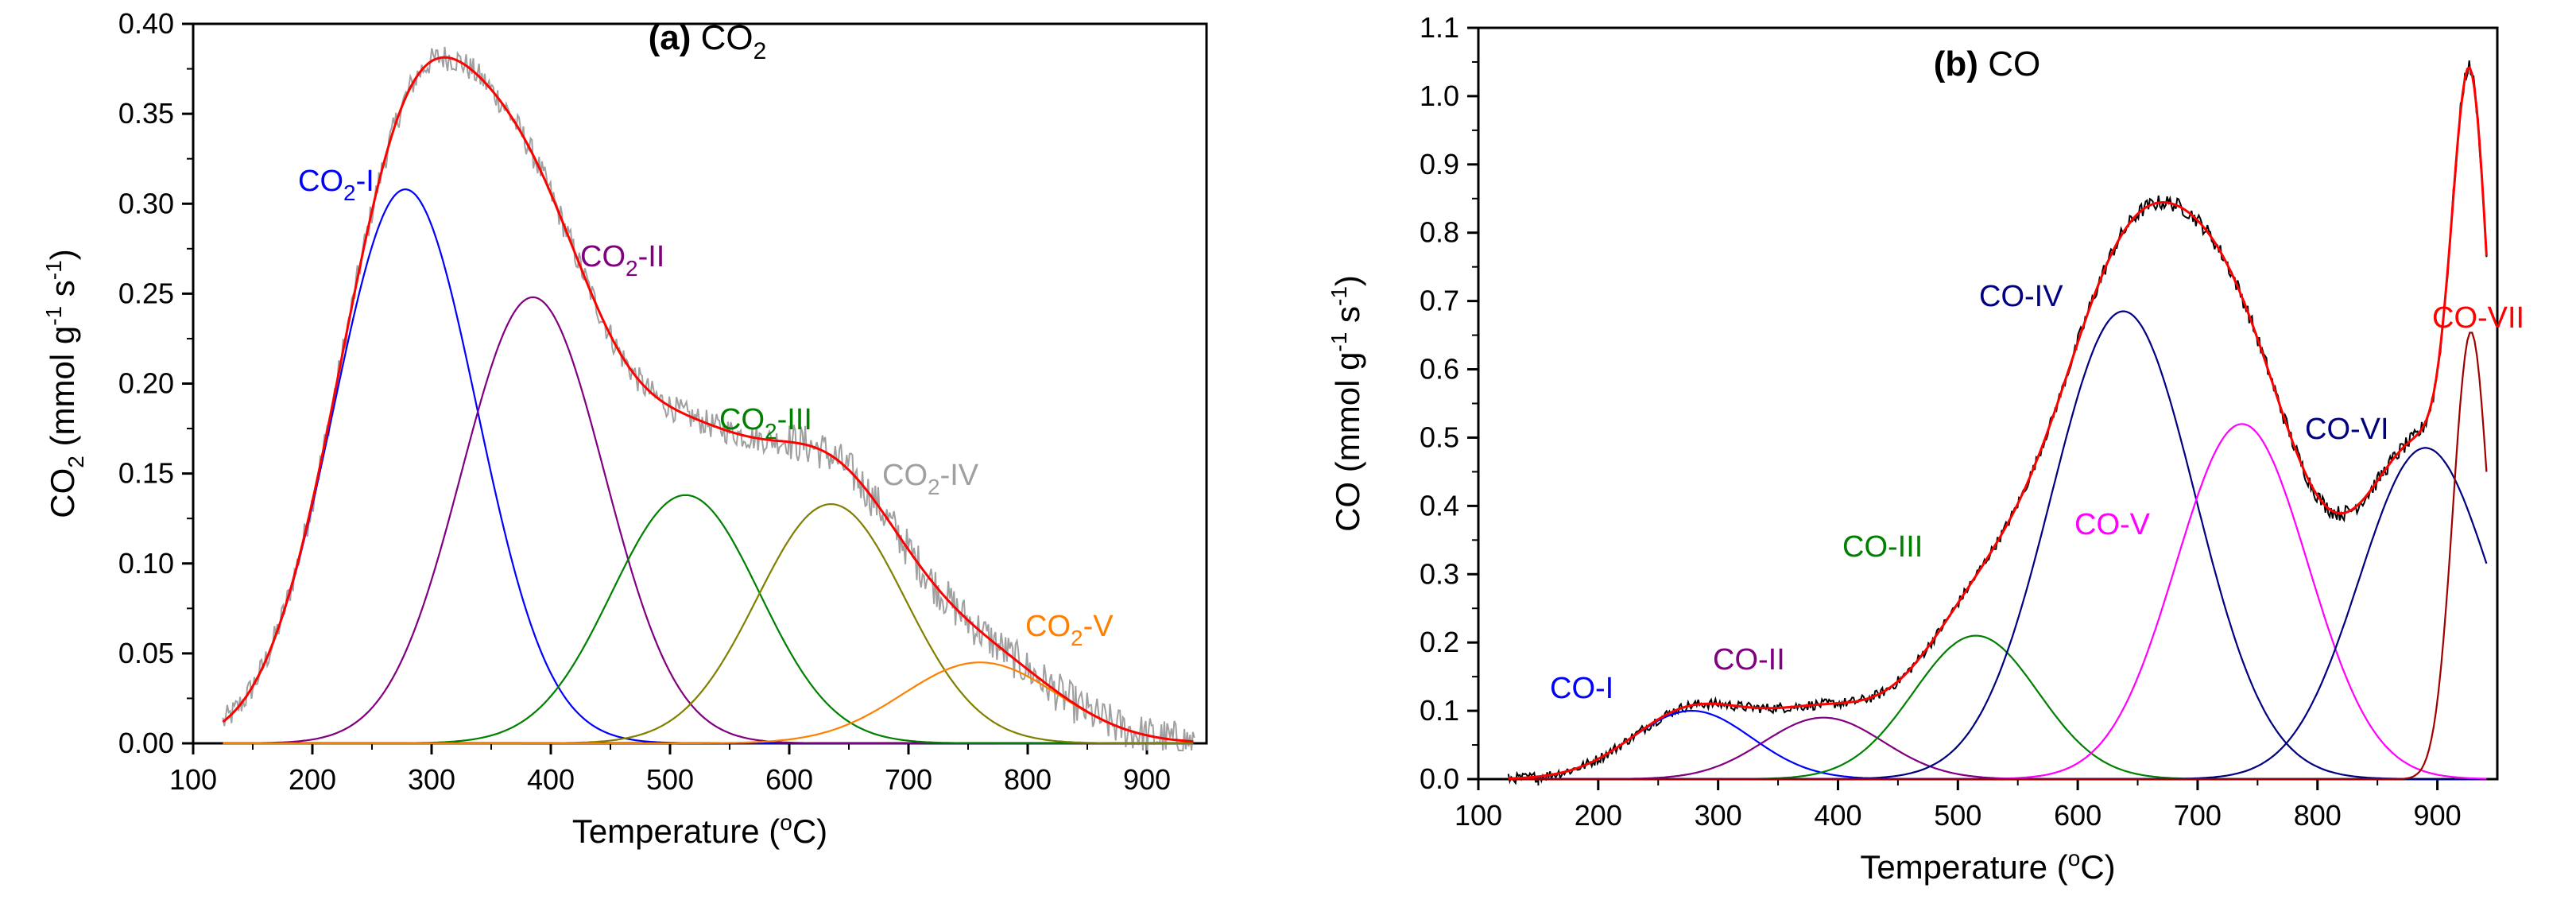 This screenshot has width=2576, height=923. I want to click on y-tick-label: 0.6, so click(1439, 369).